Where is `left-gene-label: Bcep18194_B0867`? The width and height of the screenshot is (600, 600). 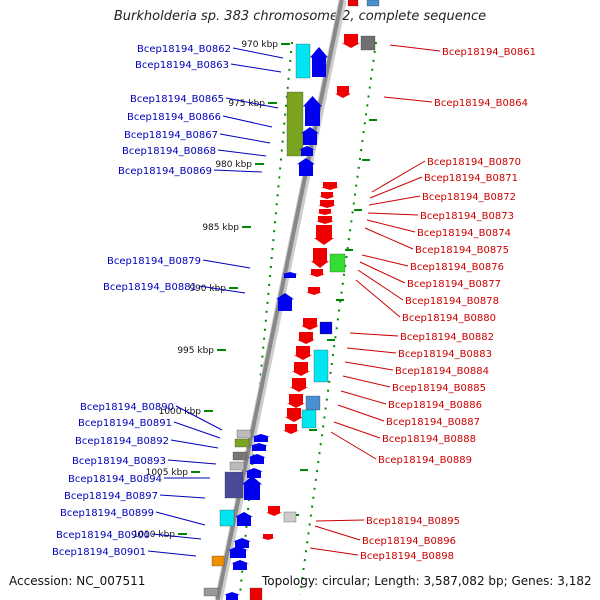 left-gene-label: Bcep18194_B0867 is located at coordinates (171, 135).